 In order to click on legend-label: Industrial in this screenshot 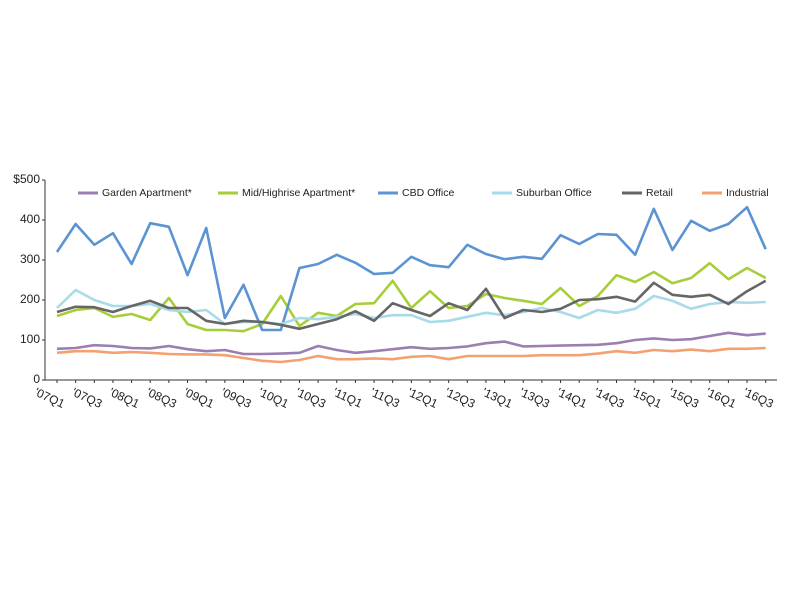, I will do `click(747, 193)`.